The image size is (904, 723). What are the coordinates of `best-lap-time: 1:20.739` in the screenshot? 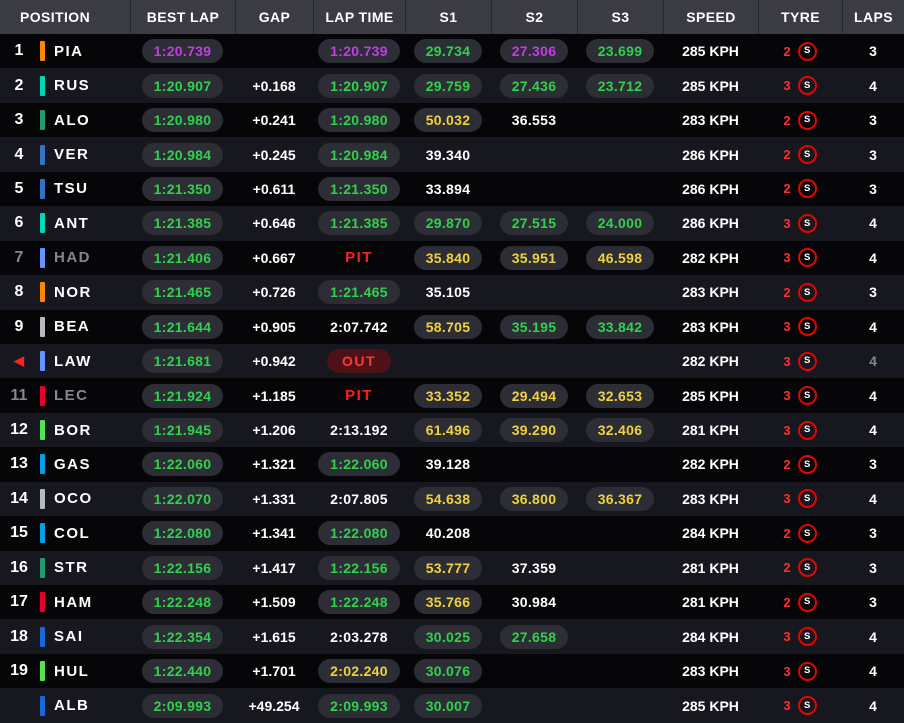 It's located at (182, 51).